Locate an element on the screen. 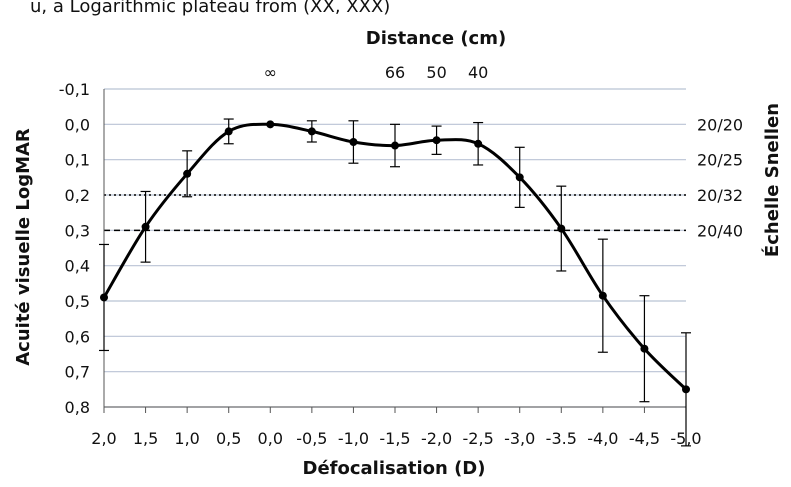 This screenshot has height=487, width=791. snellen-label: 20/20 is located at coordinates (720, 124).